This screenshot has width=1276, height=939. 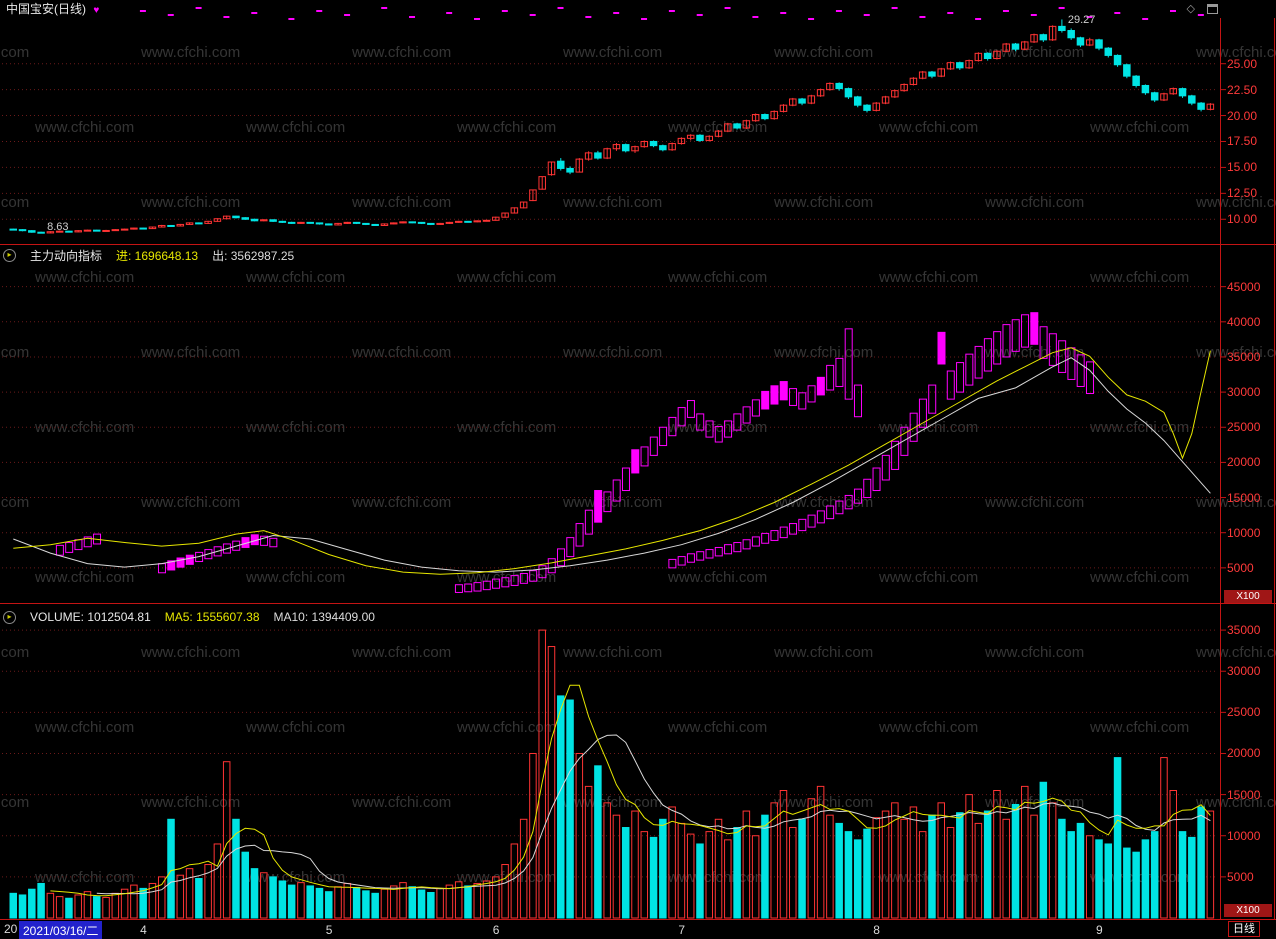 I want to click on period-selector: 日线, so click(x=1244, y=929).